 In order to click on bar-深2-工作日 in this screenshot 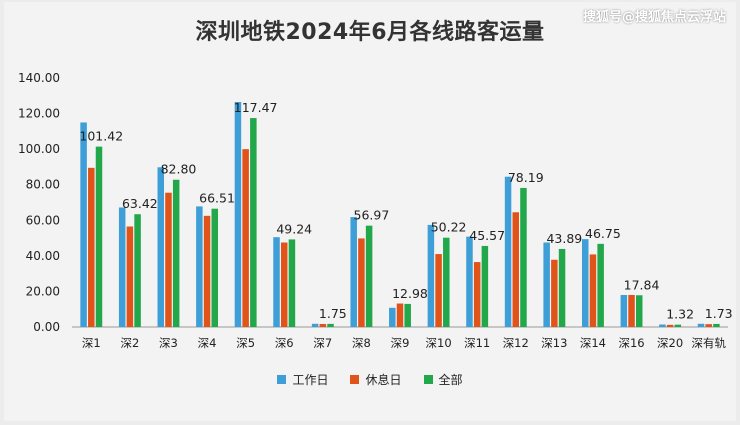, I will do `click(122, 267)`.